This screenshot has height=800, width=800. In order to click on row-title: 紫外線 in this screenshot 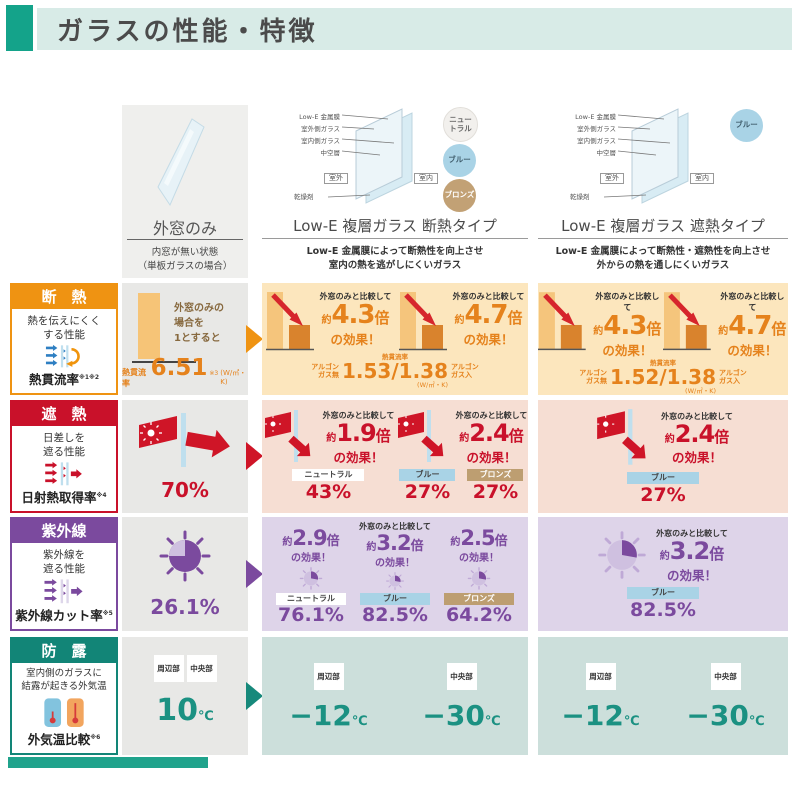, I will do `click(64, 531)`.